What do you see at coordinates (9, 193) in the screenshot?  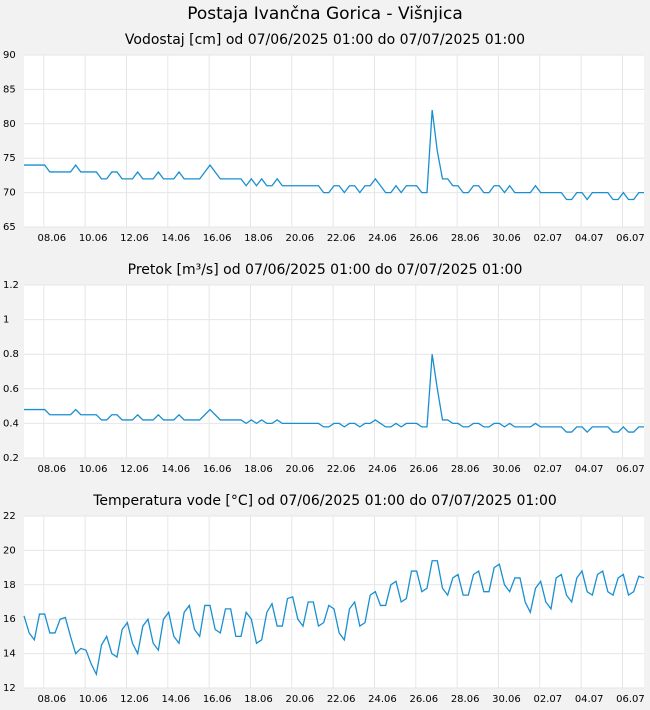 I see `y-tick-label: 70` at bounding box center [9, 193].